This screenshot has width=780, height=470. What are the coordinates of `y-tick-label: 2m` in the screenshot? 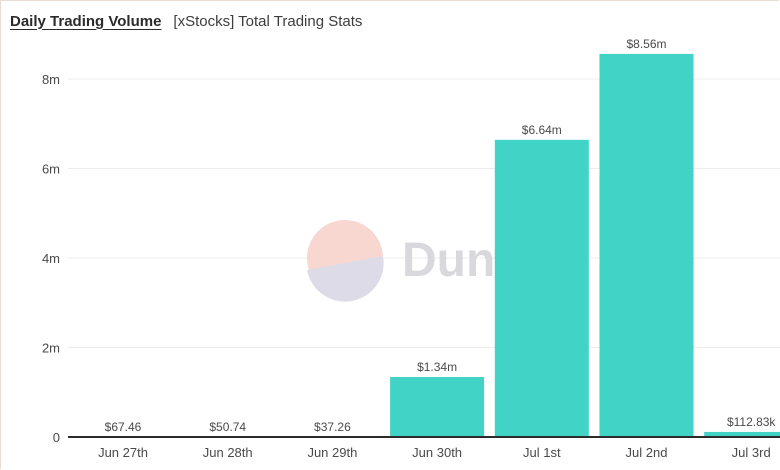 It's located at (51, 347).